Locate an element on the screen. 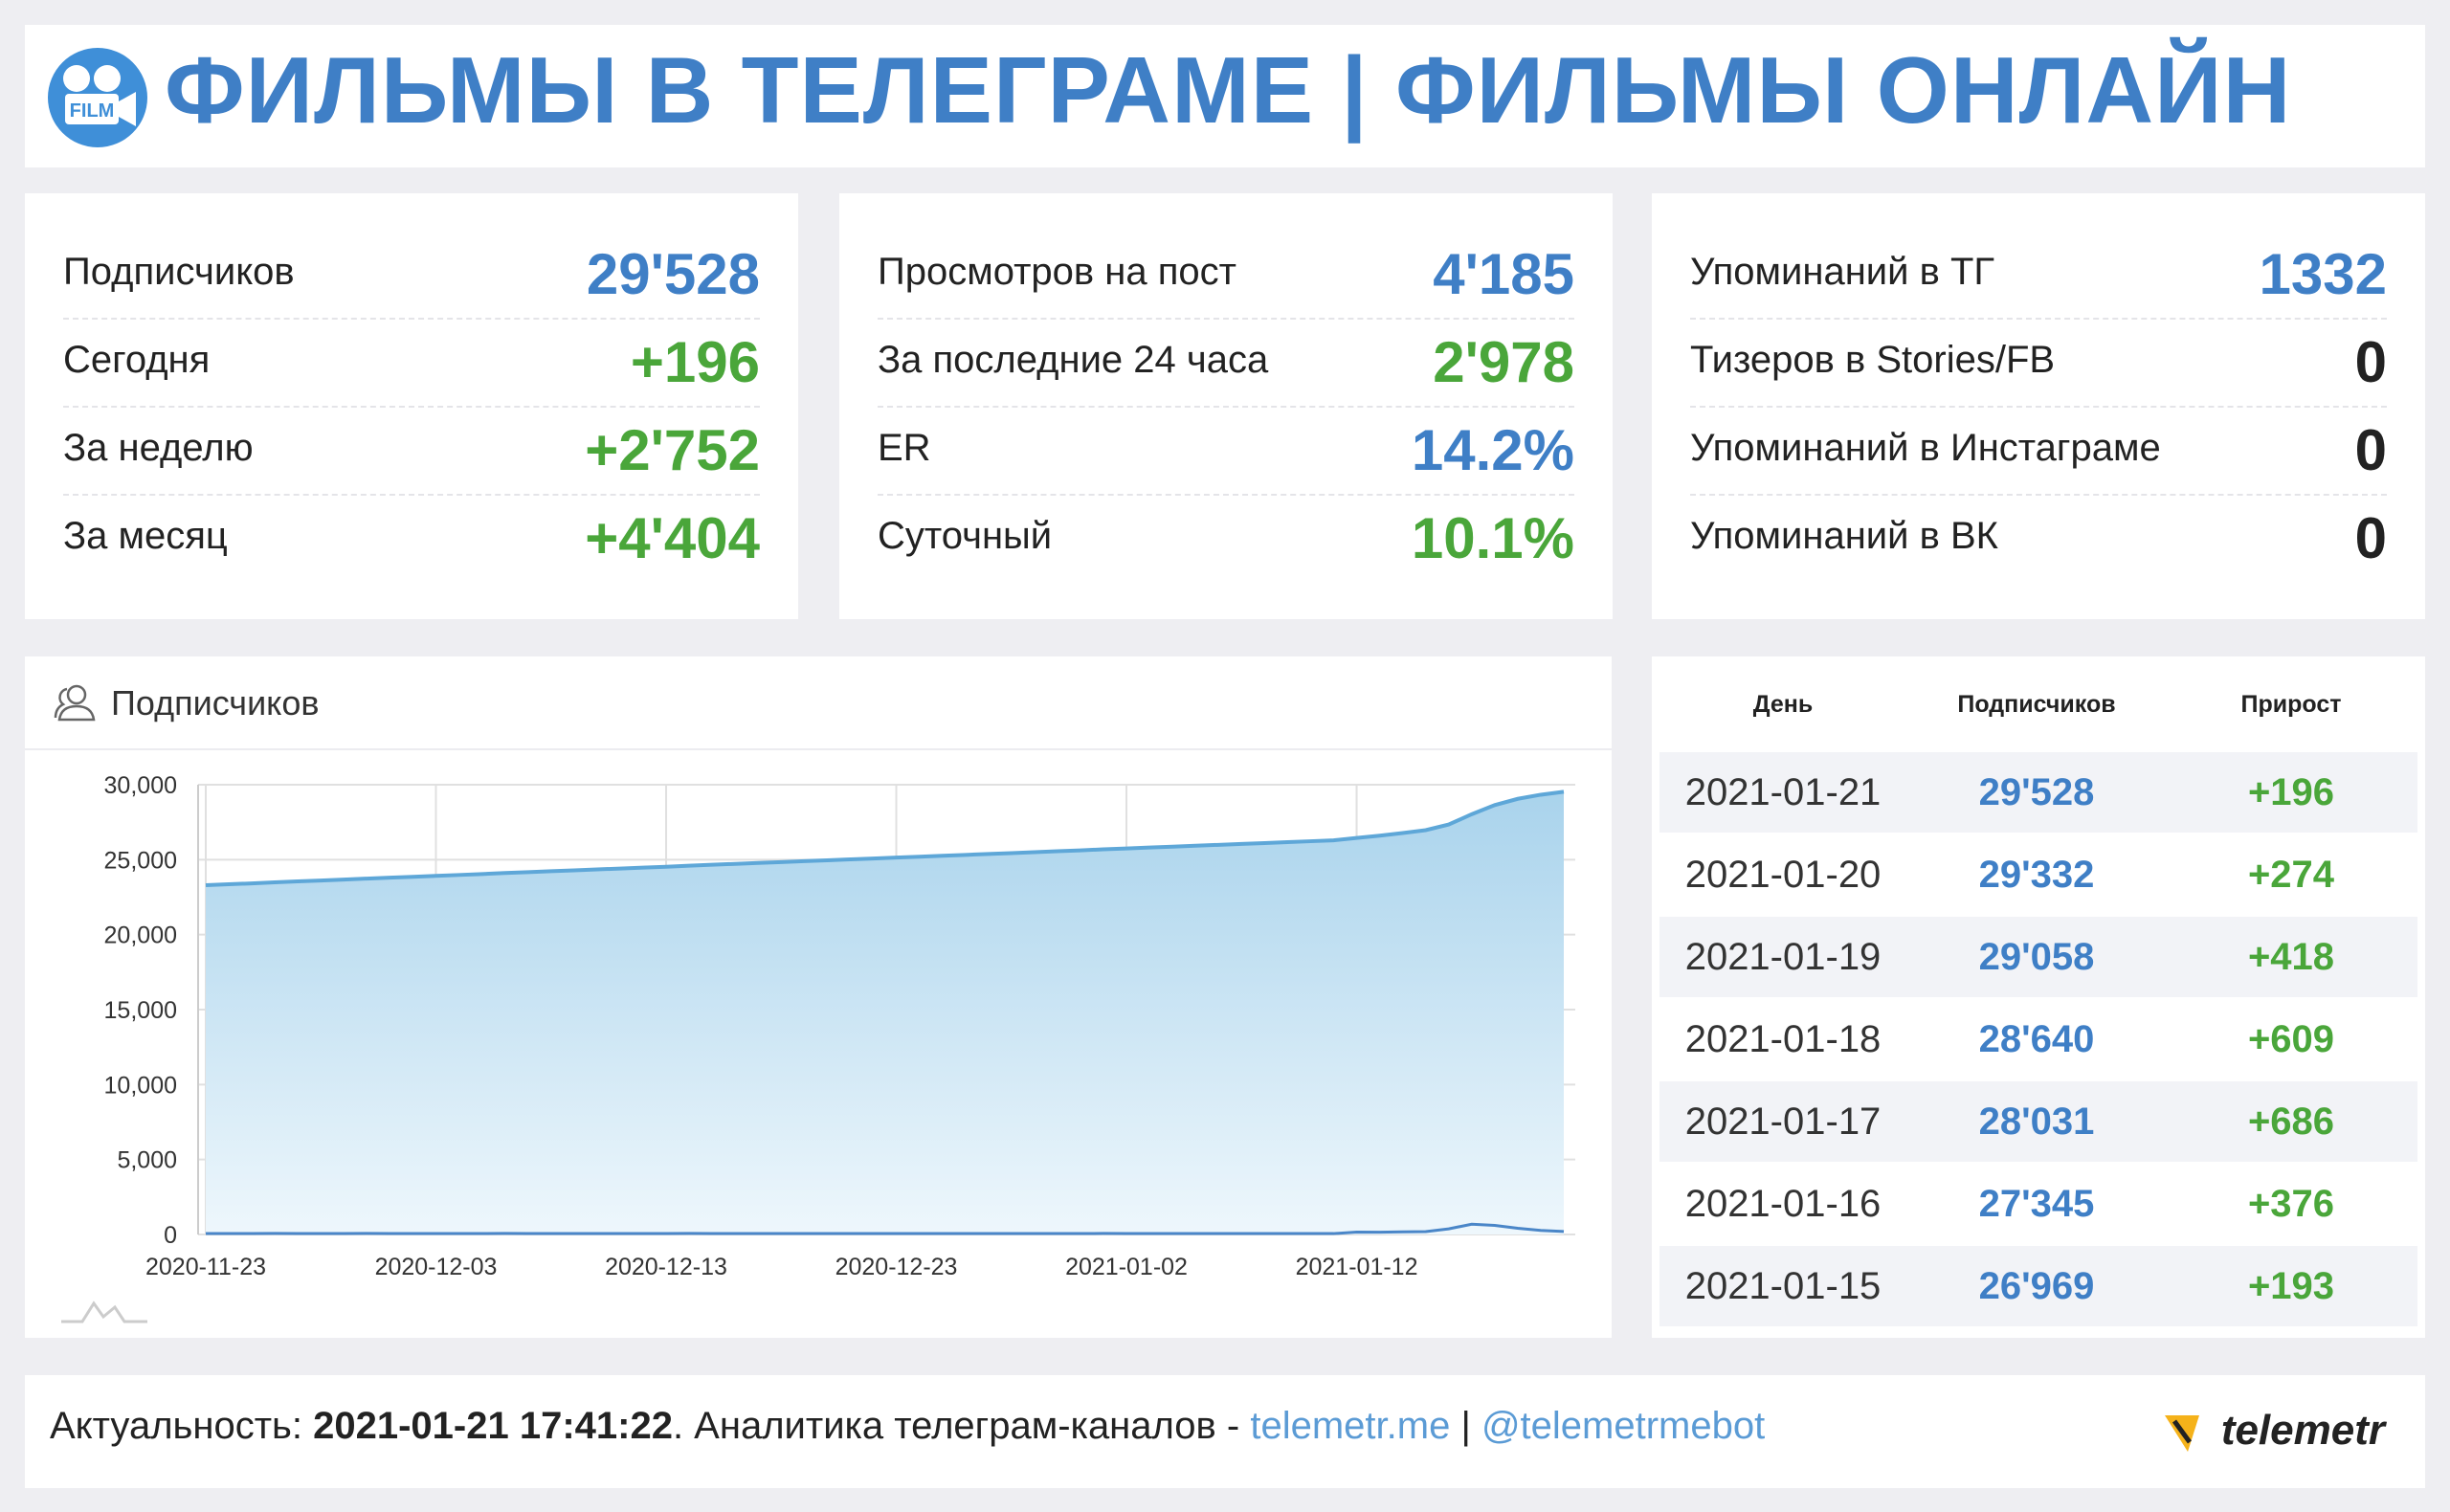  channel-title: ФИЛЬМЫ В ТЕЛЕГРАМЕ | ФИЛЬМЫ ОНЛАЙН is located at coordinates (1229, 90).